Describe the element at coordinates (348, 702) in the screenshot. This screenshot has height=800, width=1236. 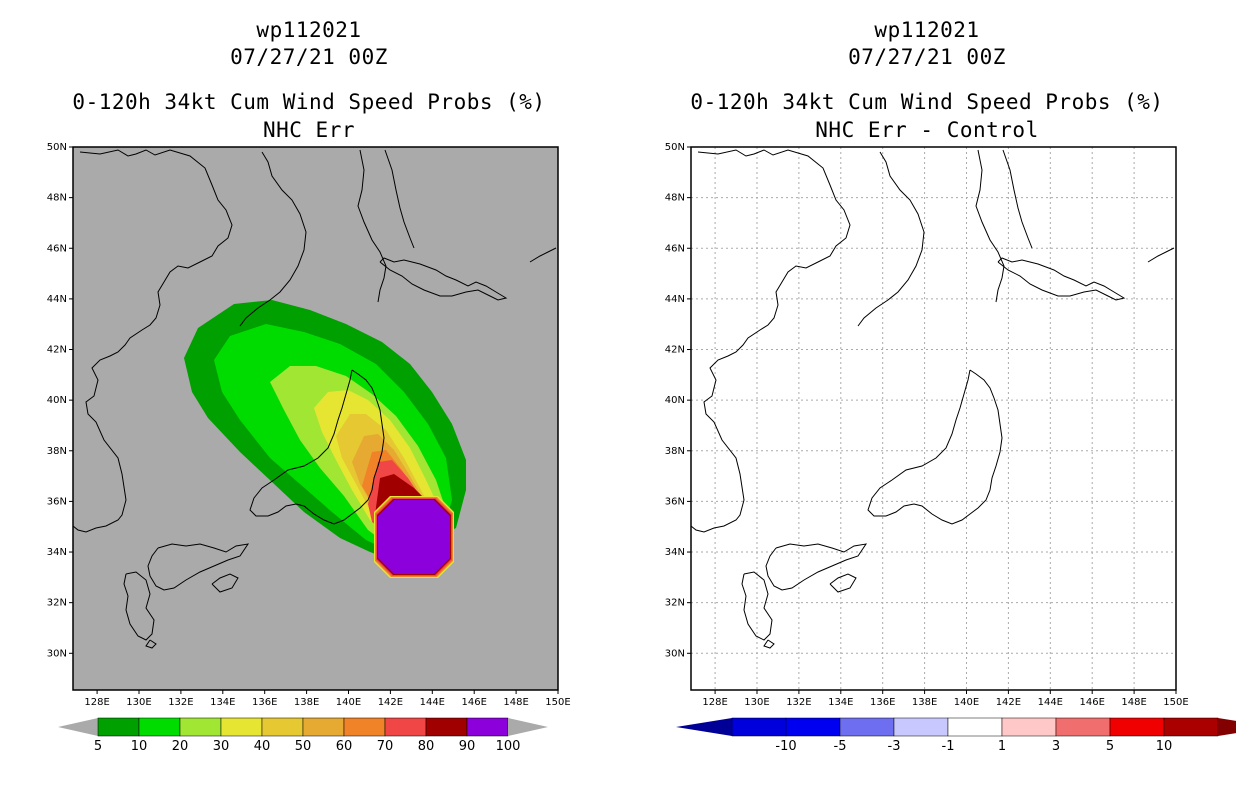
I see `lon-label: 140E` at that location.